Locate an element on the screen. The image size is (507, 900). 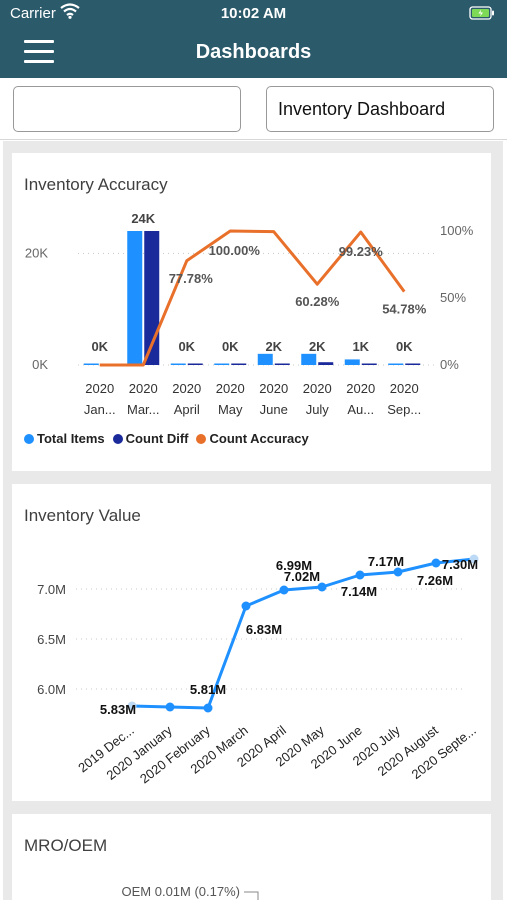
data-label: 7.30M is located at coordinates (460, 564).